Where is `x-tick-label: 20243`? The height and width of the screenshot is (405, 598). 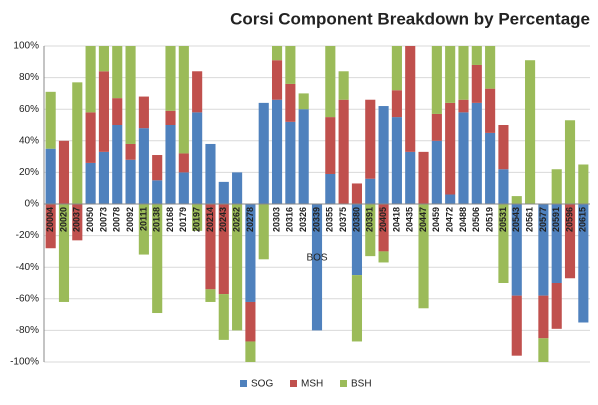
x-tick-label: 20243 is located at coordinates (223, 219).